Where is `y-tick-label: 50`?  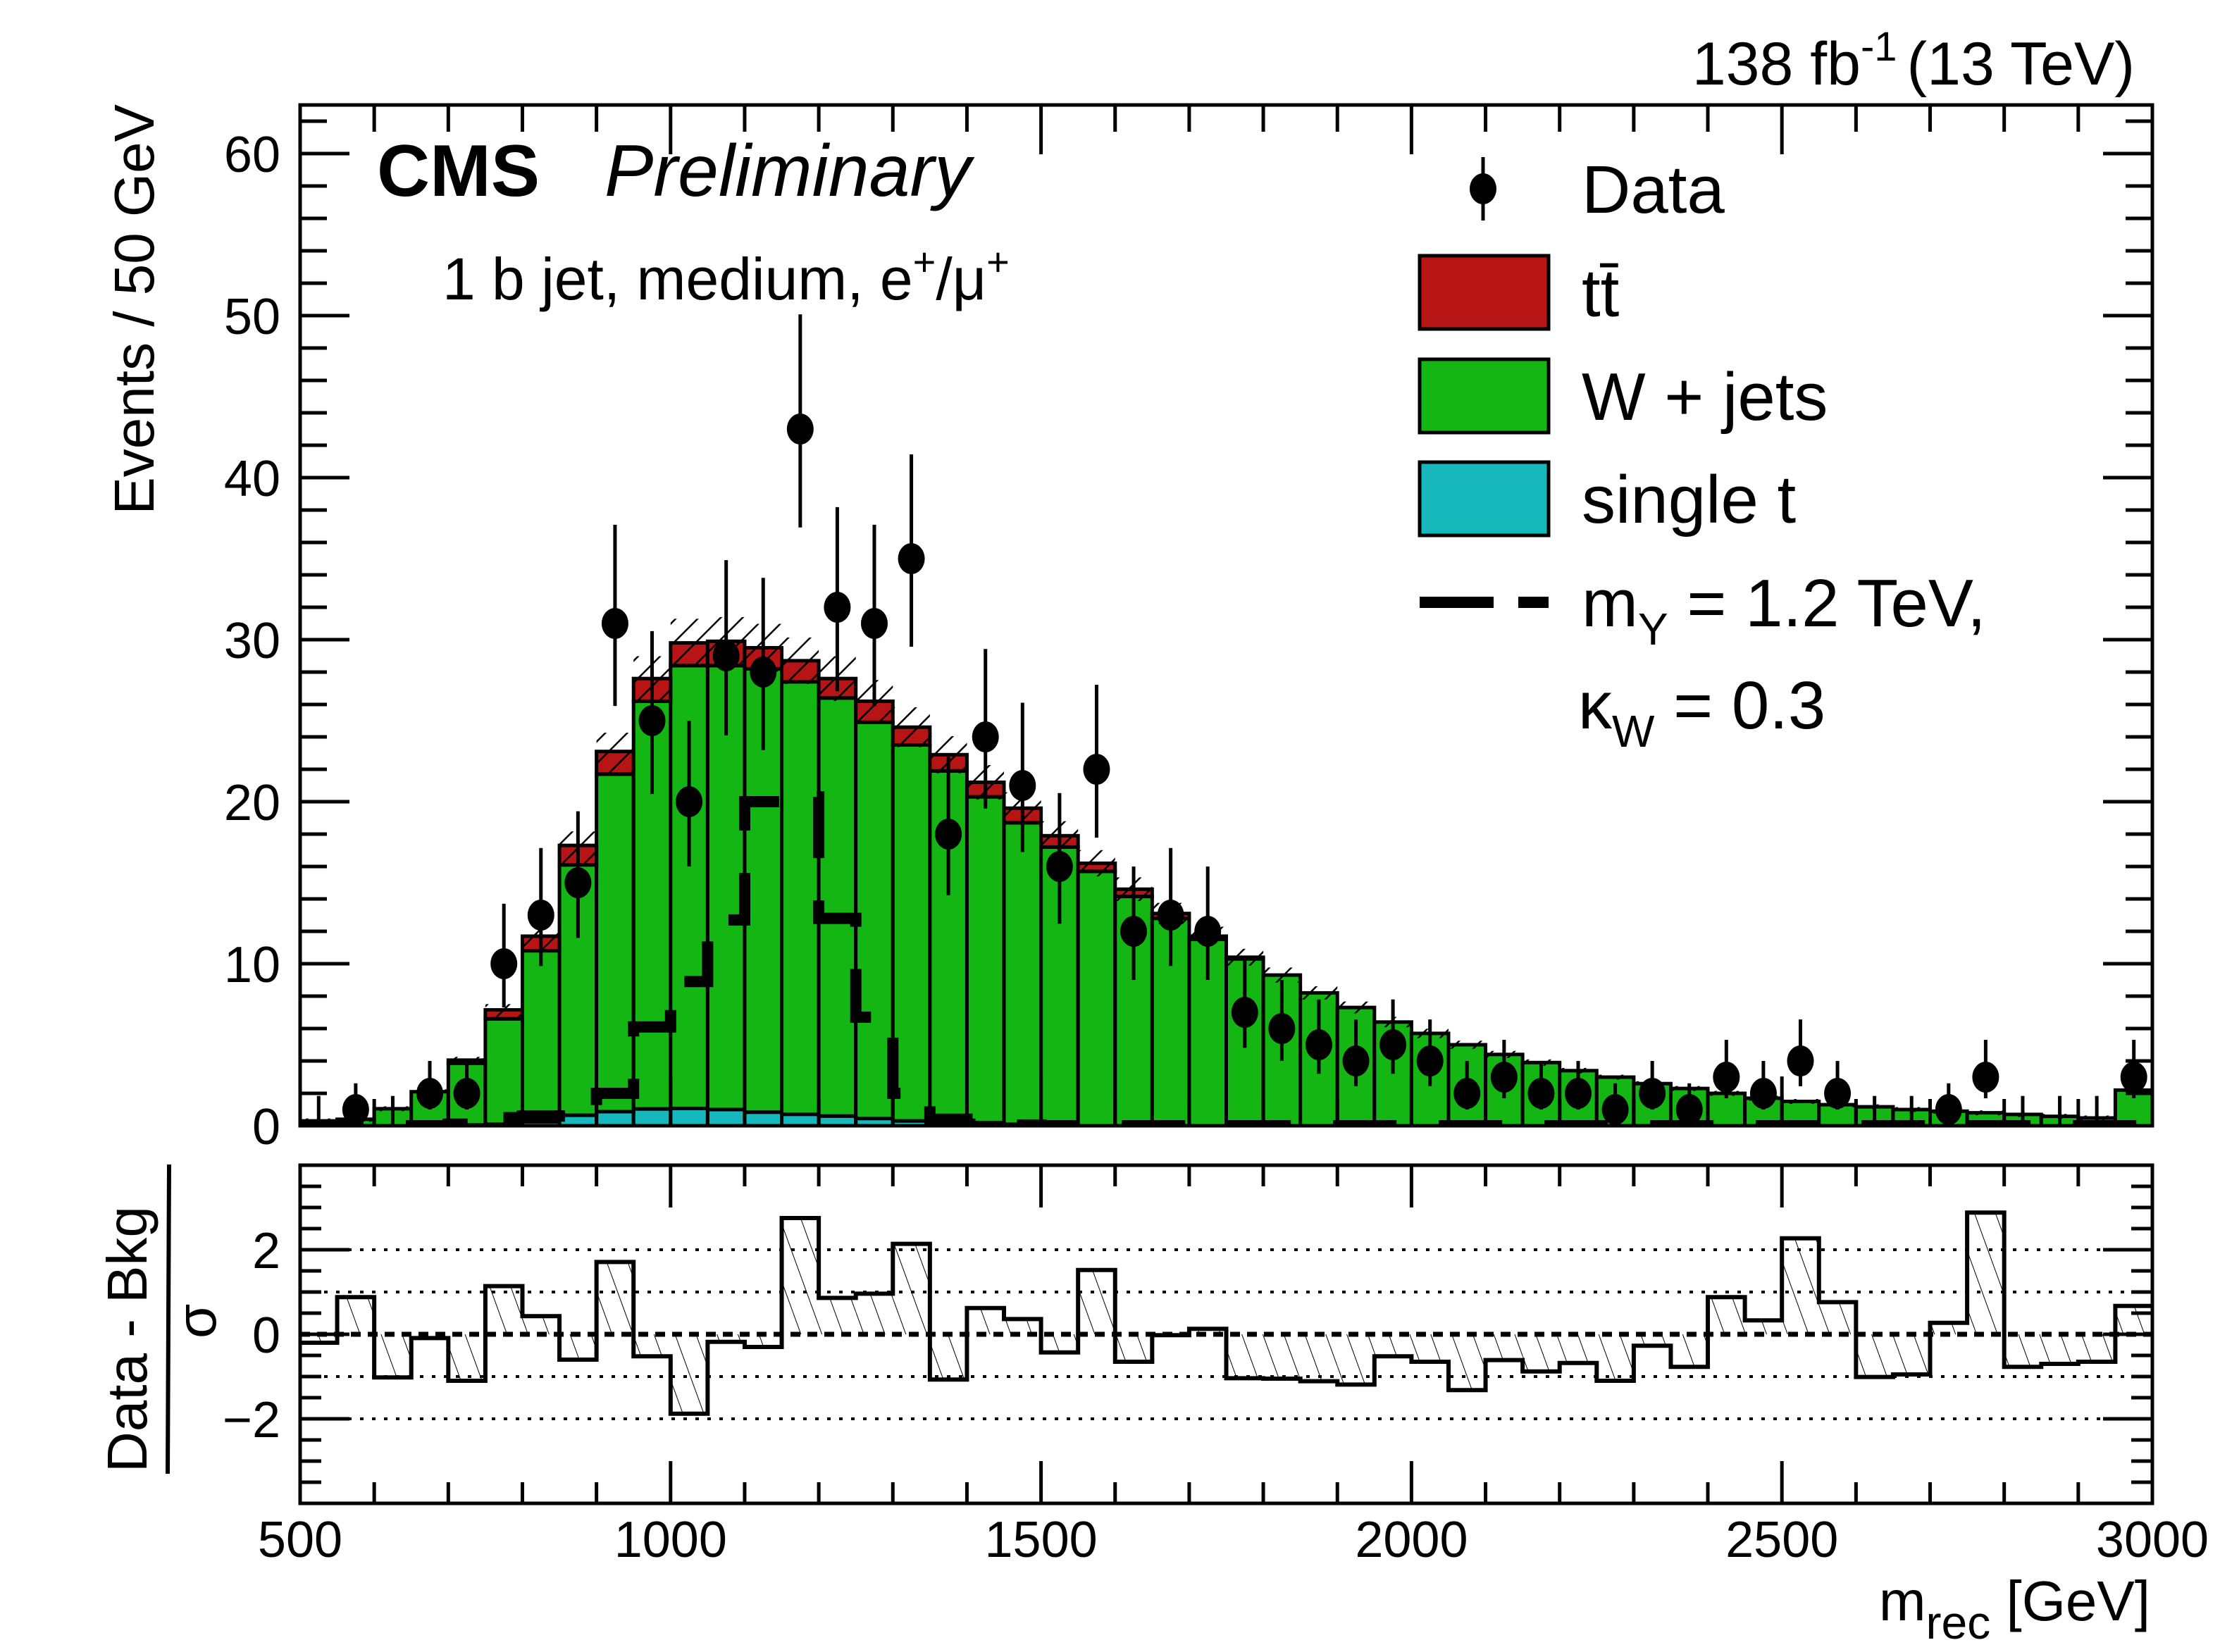 y-tick-label: 50 is located at coordinates (252, 317).